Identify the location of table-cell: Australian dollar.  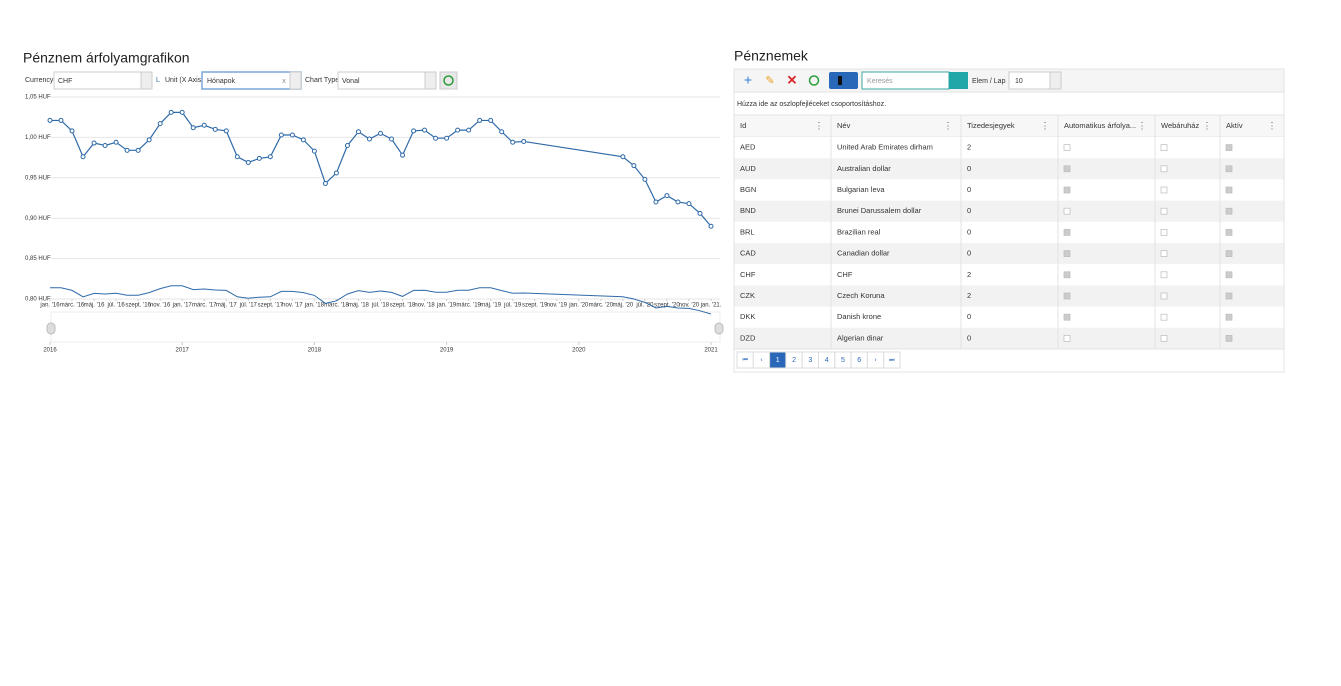
(864, 168).